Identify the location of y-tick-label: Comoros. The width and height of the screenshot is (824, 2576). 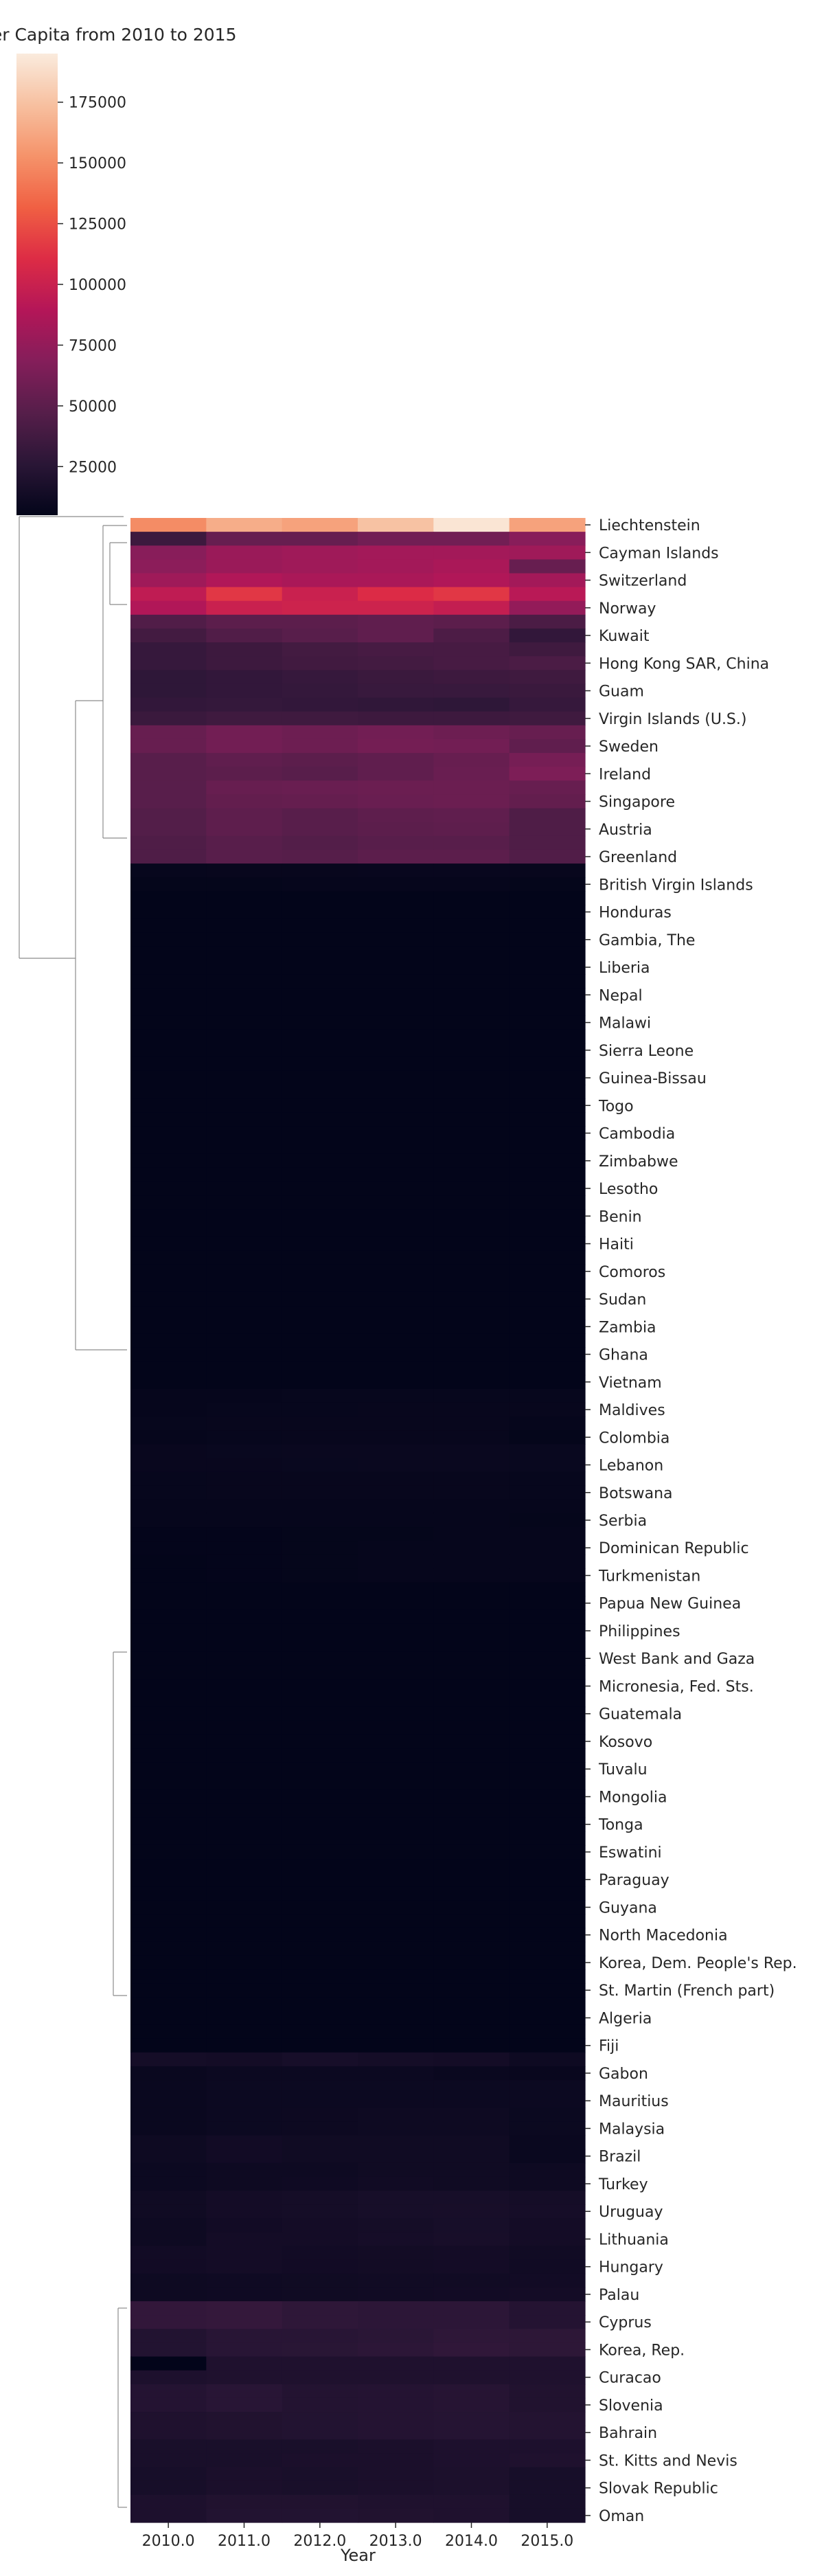
(632, 1272).